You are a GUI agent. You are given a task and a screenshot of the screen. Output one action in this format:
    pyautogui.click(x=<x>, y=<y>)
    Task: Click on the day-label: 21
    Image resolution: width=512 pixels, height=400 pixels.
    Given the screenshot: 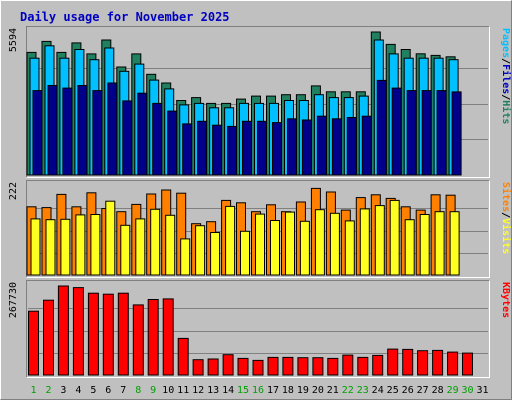 What is the action you would take?
    pyautogui.click(x=333, y=390)
    